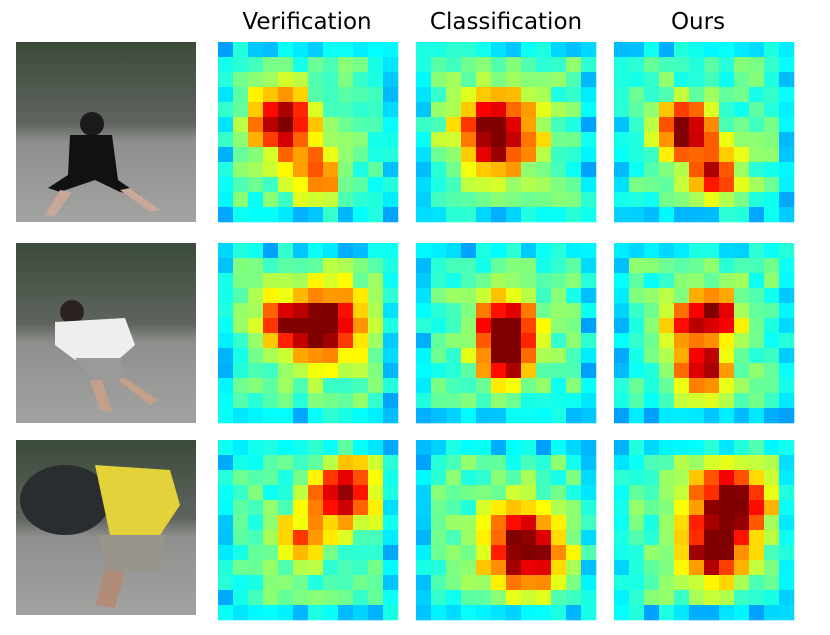  Describe the element at coordinates (106, 132) in the screenshot. I see `person-photo` at that location.